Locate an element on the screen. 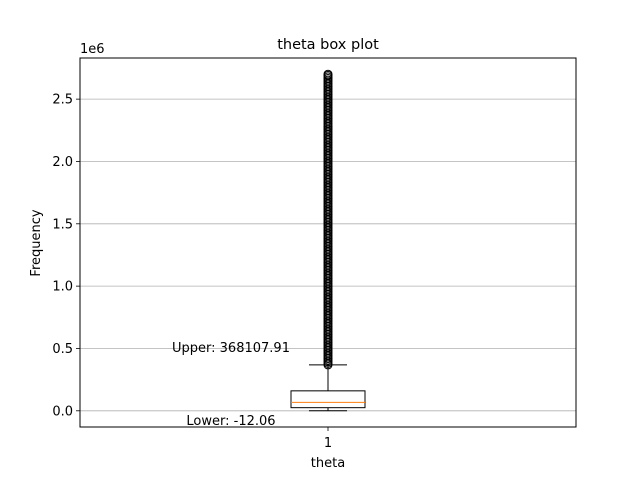  x-tick-label: 1 is located at coordinates (328, 443).